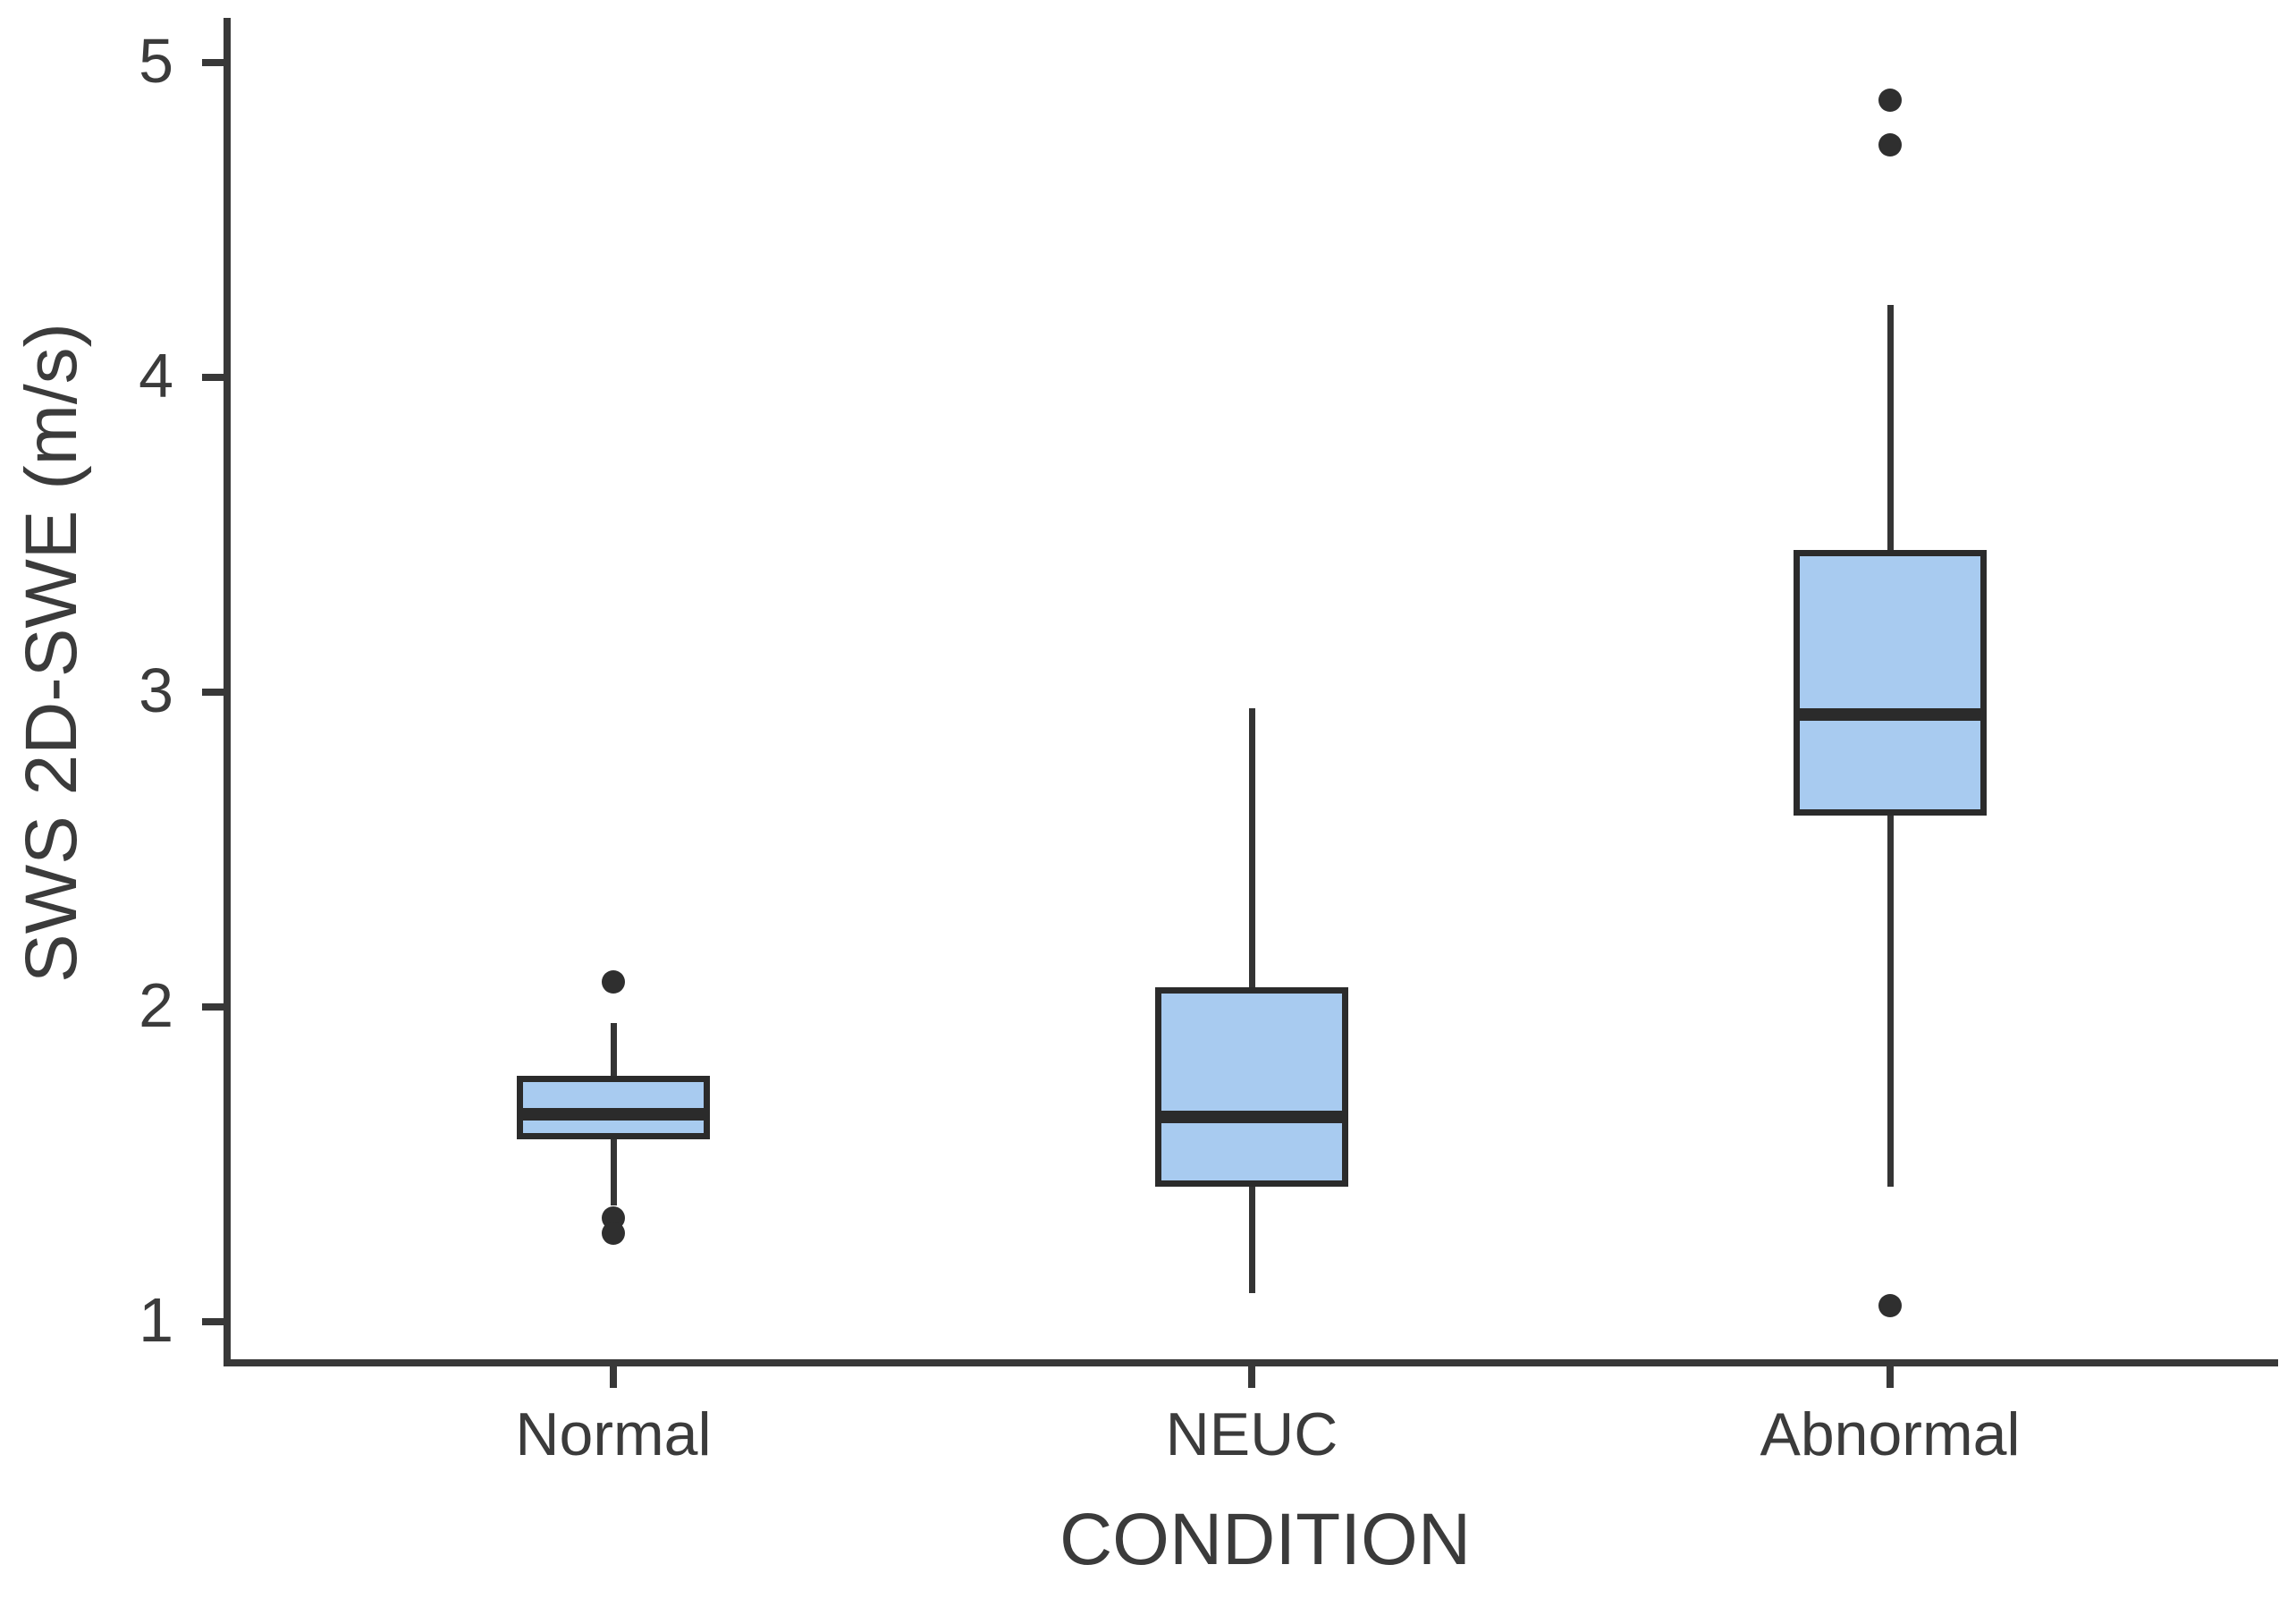 The width and height of the screenshot is (2296, 1607). I want to click on median-line-neuc, so click(1251, 1117).